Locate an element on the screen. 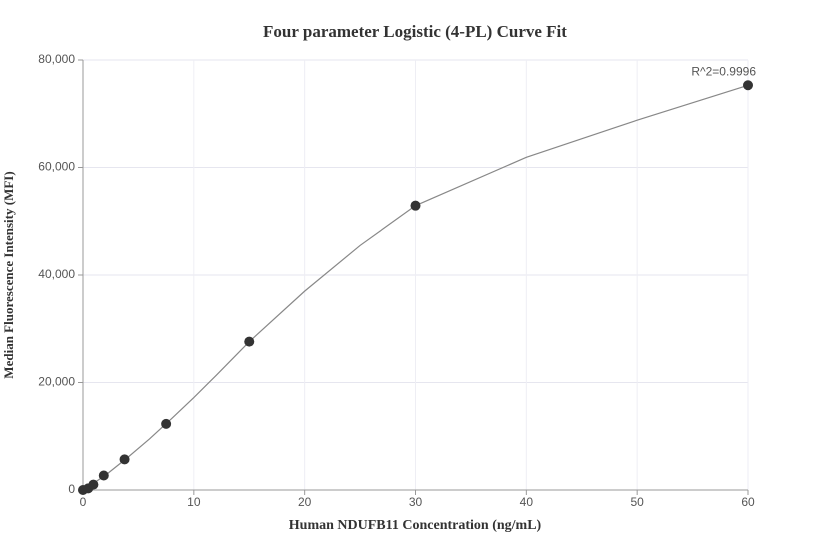  y-tick-label: 80,000 is located at coordinates (56, 59).